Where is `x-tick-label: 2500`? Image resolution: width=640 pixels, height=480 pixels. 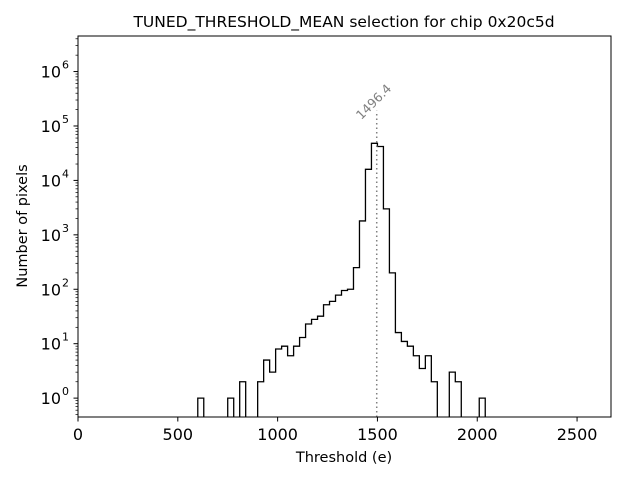
x-tick-label: 2500 is located at coordinates (577, 434).